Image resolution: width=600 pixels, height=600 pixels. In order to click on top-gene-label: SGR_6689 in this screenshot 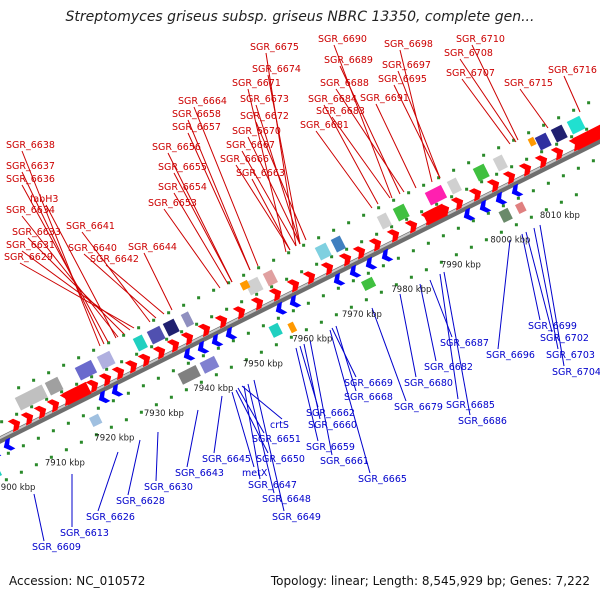, I will do `click(348, 60)`.